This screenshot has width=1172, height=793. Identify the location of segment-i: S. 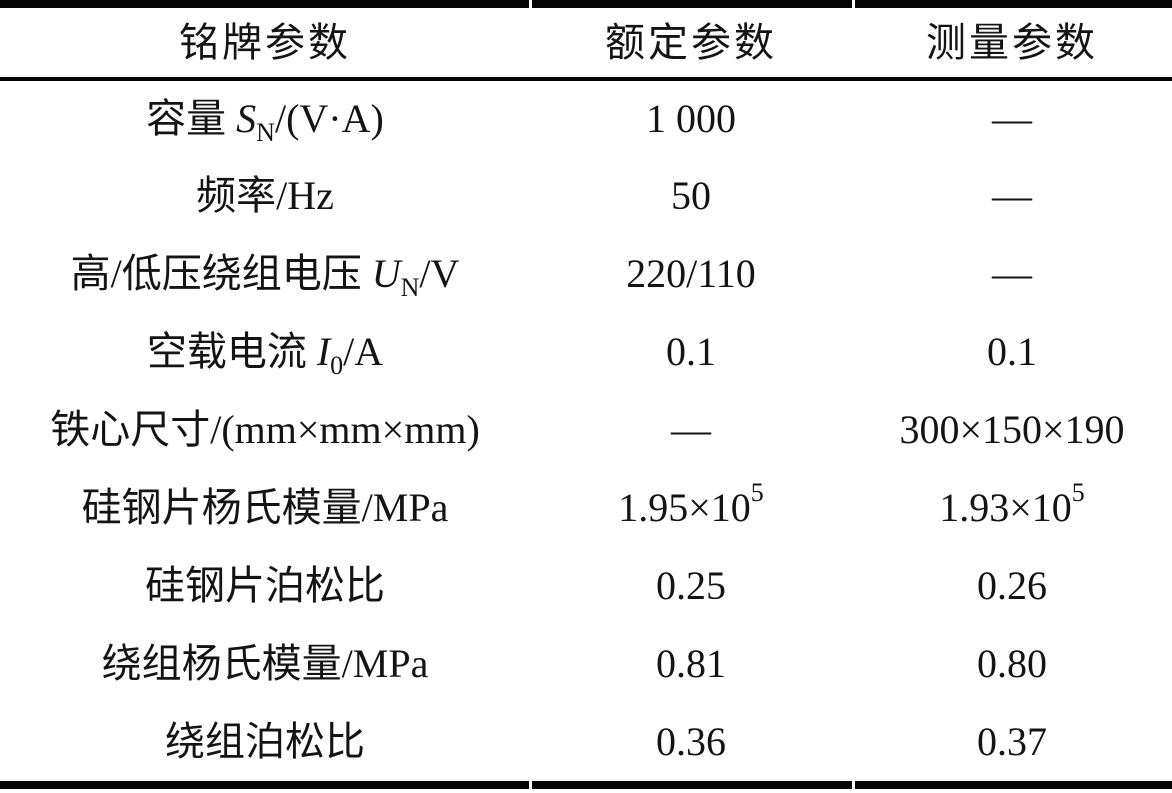
(246, 118).